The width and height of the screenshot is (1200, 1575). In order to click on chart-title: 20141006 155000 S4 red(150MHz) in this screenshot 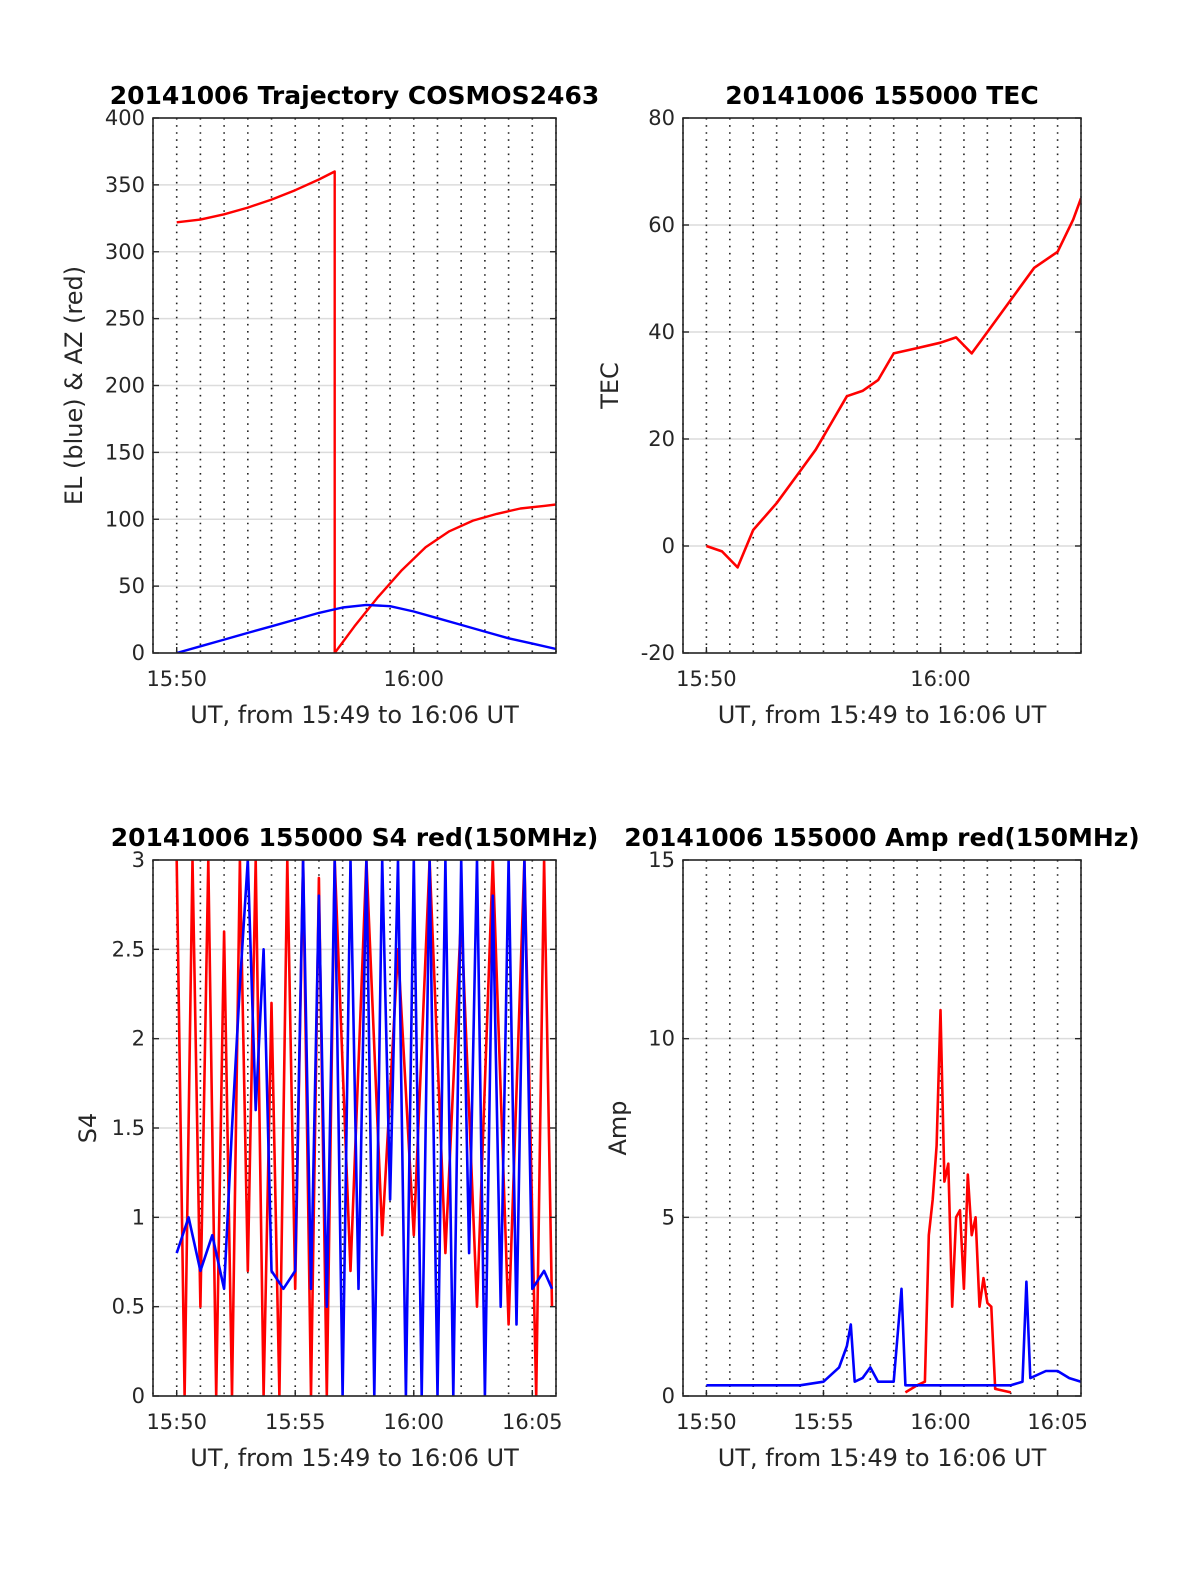, I will do `click(355, 837)`.